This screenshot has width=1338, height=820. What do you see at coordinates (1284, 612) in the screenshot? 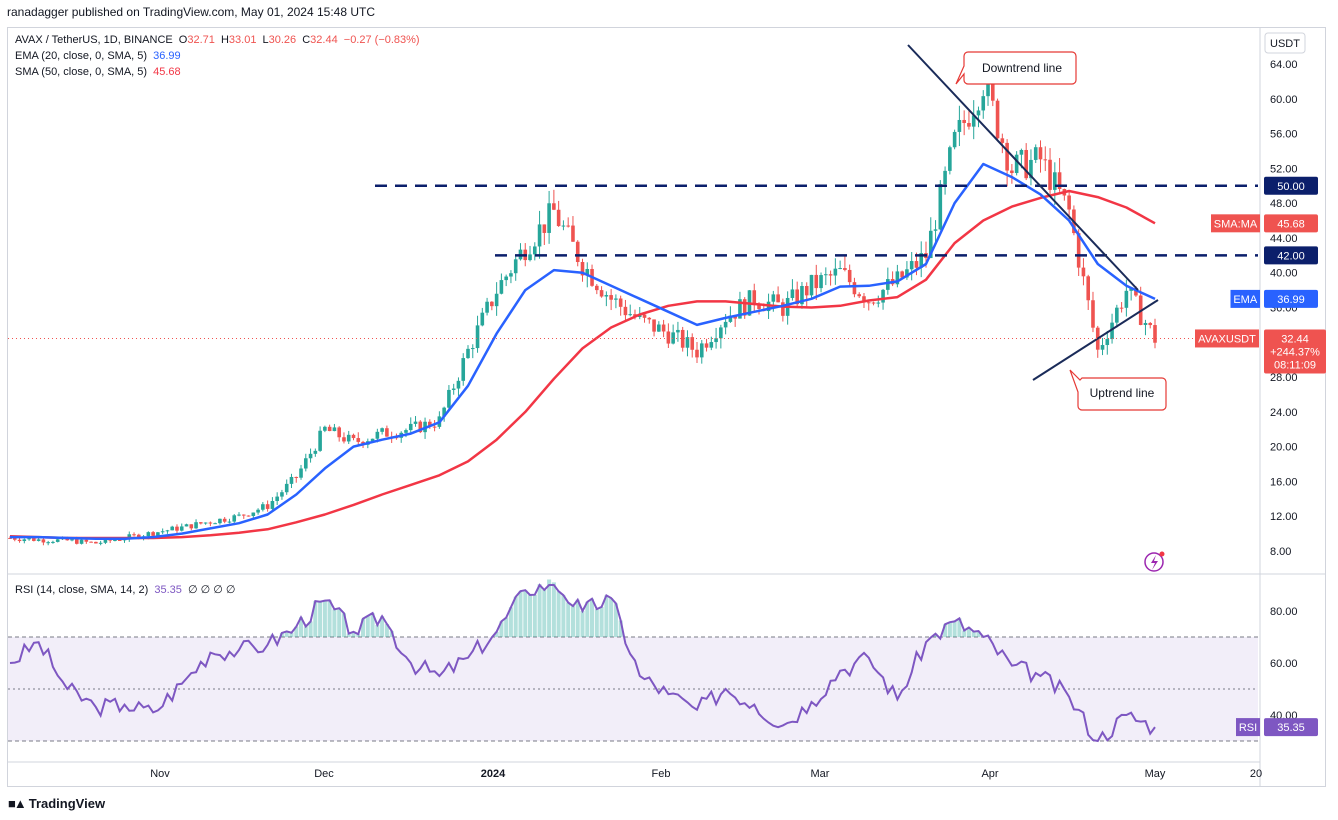
I see `rsi-tick-label: 80.00` at bounding box center [1284, 612].